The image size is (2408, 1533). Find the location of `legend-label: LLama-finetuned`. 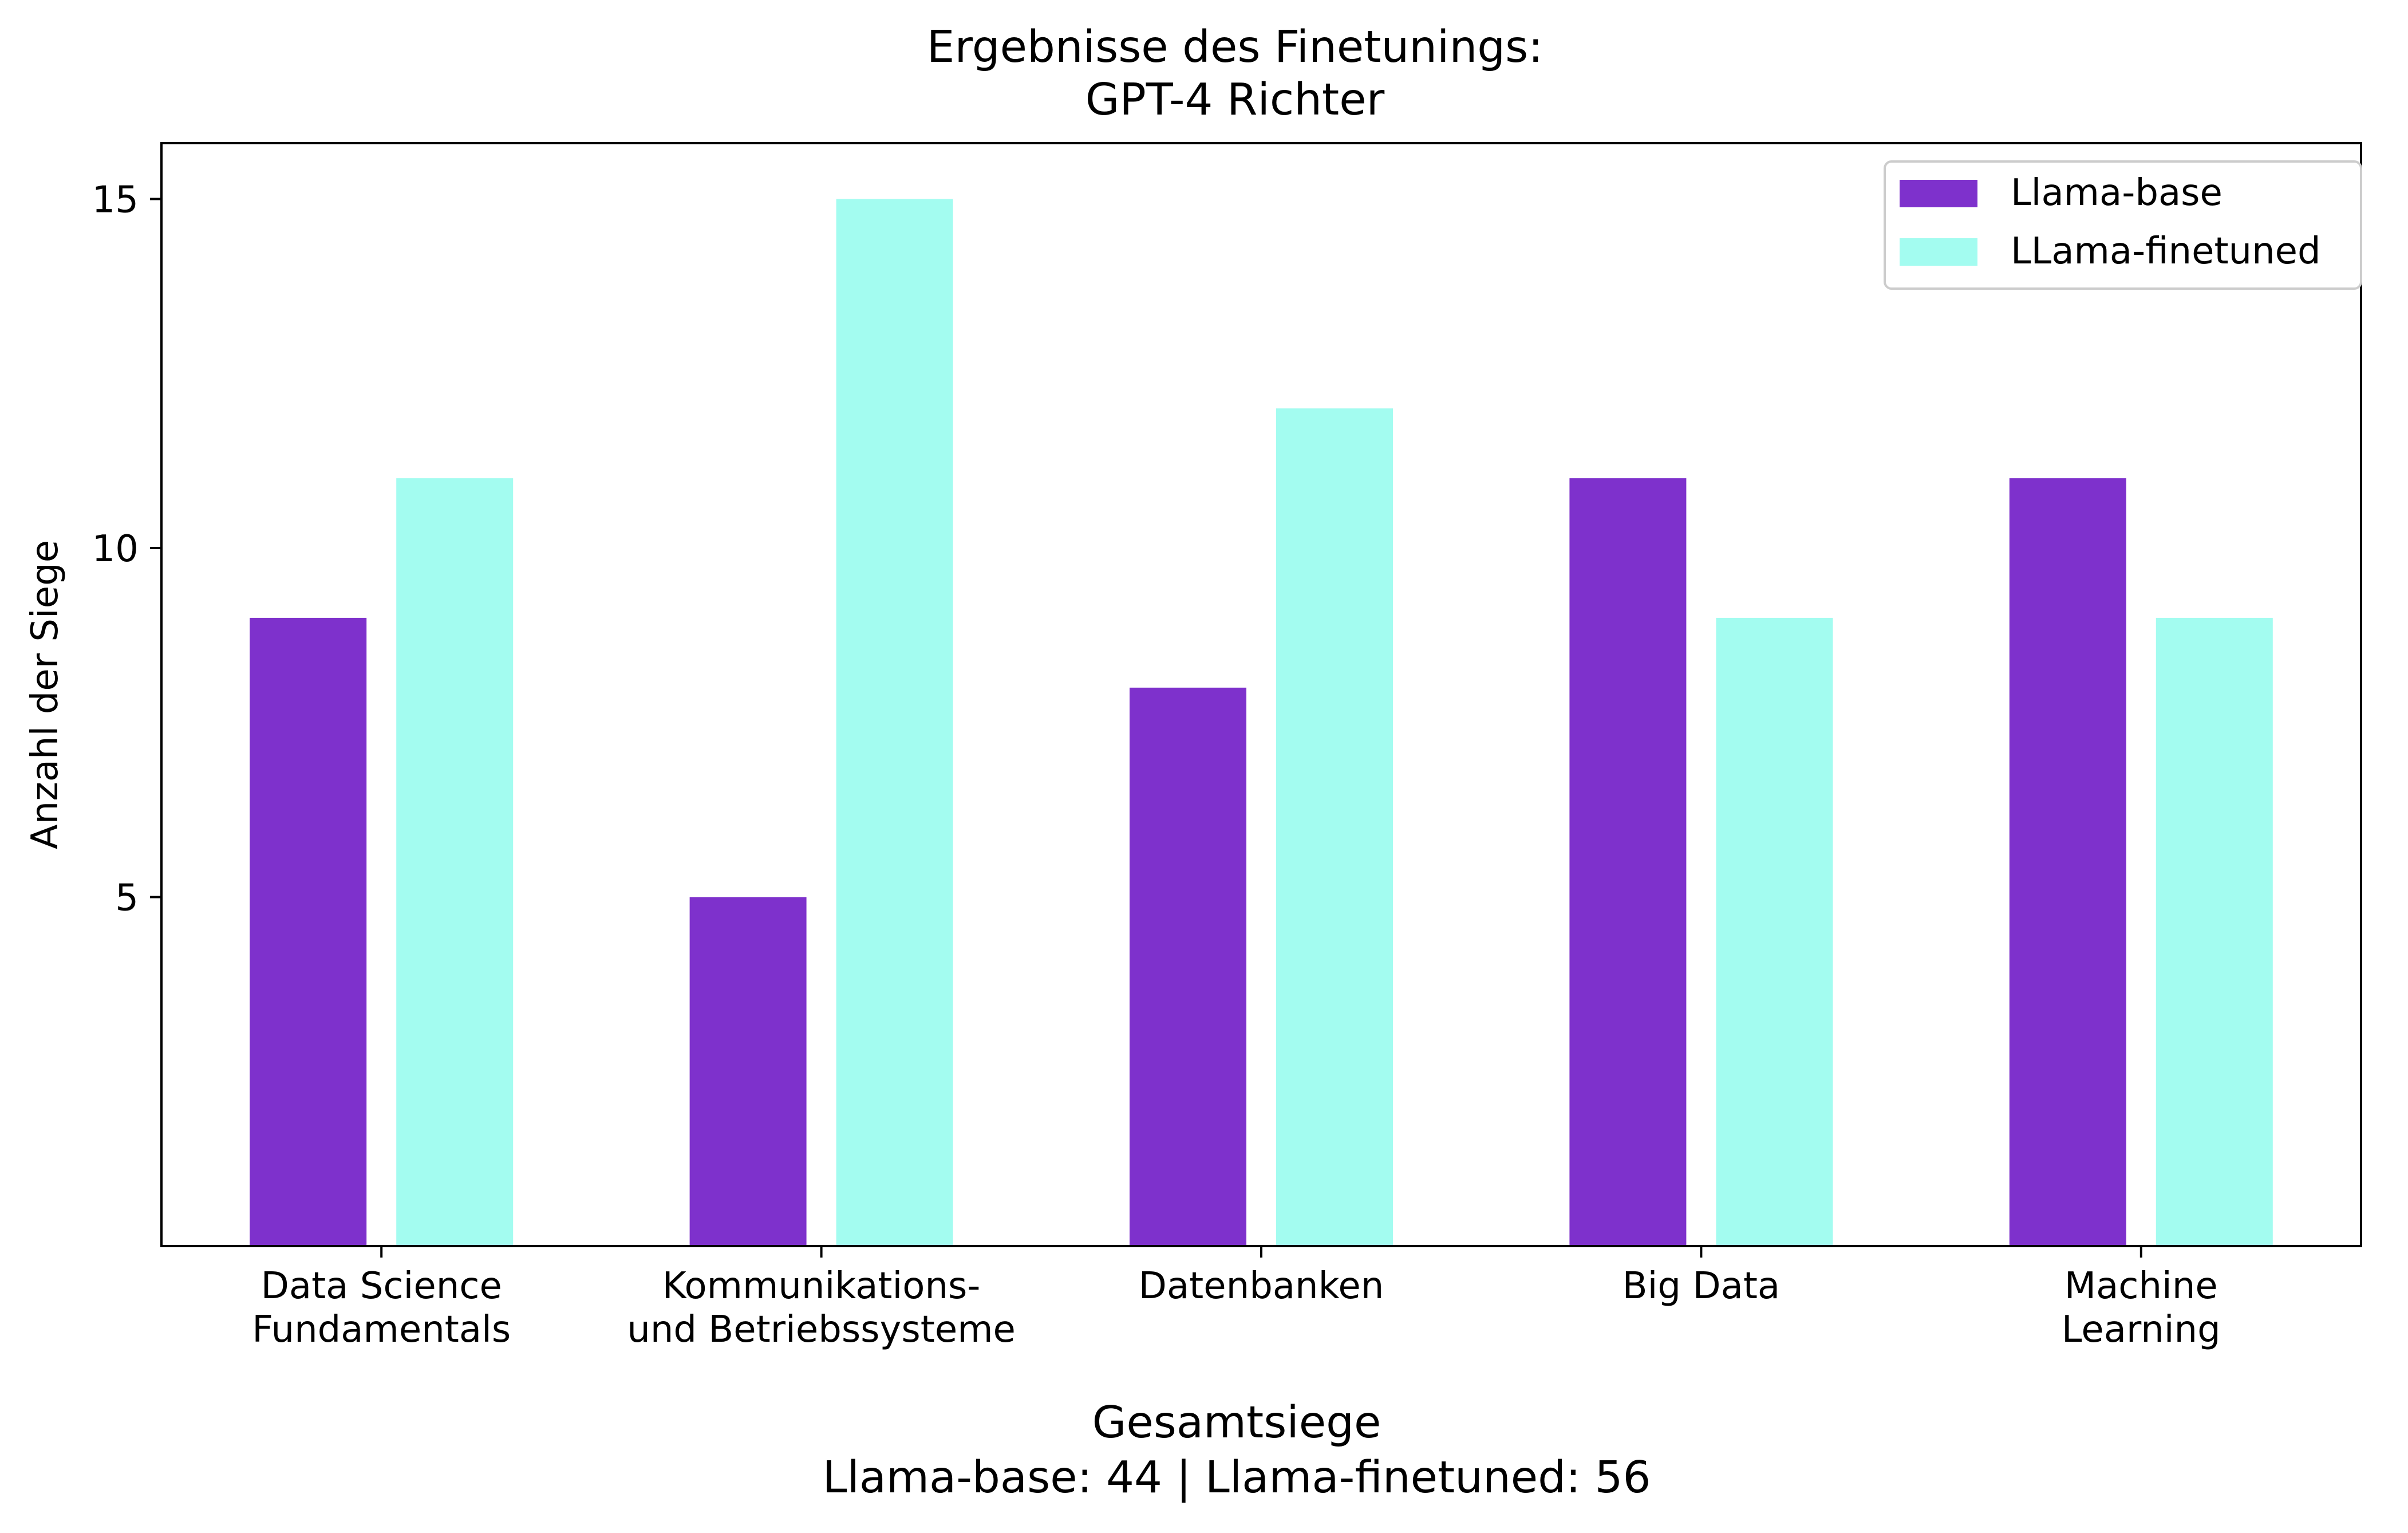

legend-label: LLama-finetuned is located at coordinates (2166, 251).